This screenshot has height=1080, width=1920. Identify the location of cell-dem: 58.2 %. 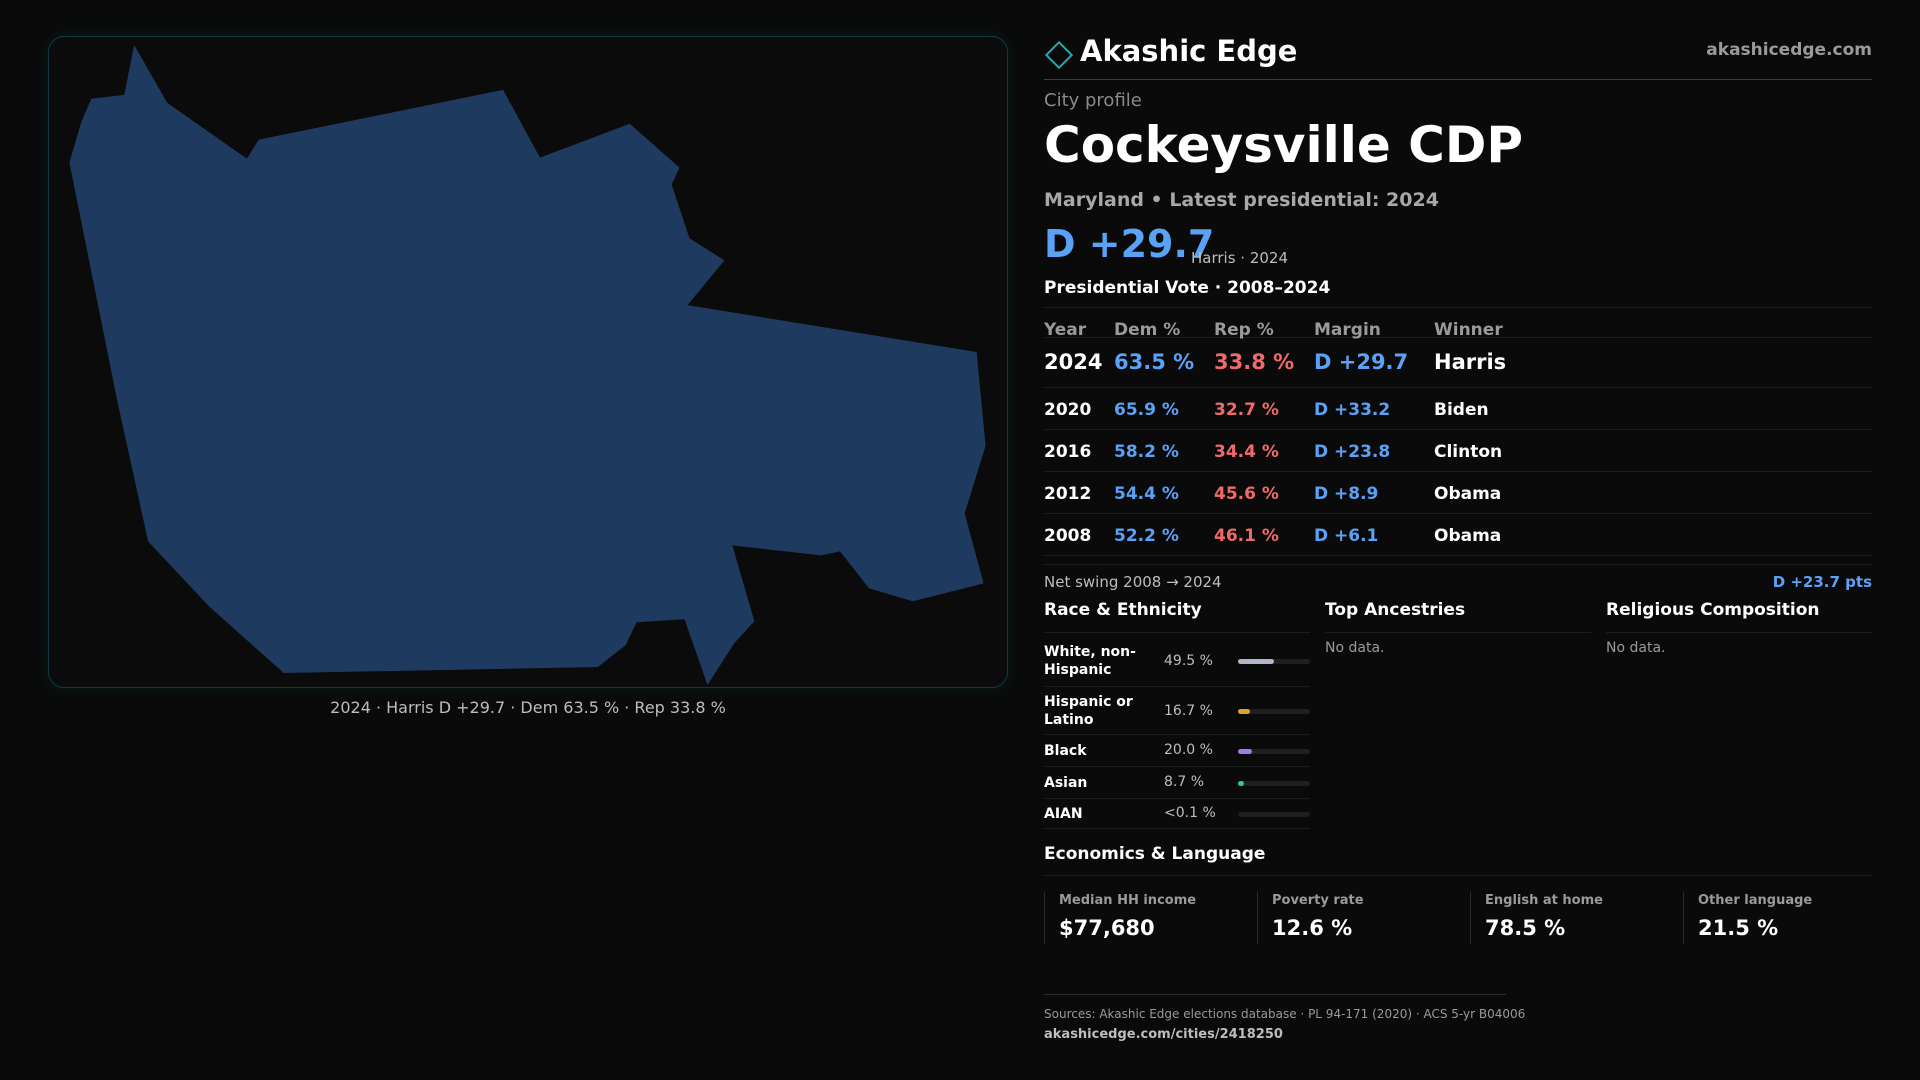
(1146, 452).